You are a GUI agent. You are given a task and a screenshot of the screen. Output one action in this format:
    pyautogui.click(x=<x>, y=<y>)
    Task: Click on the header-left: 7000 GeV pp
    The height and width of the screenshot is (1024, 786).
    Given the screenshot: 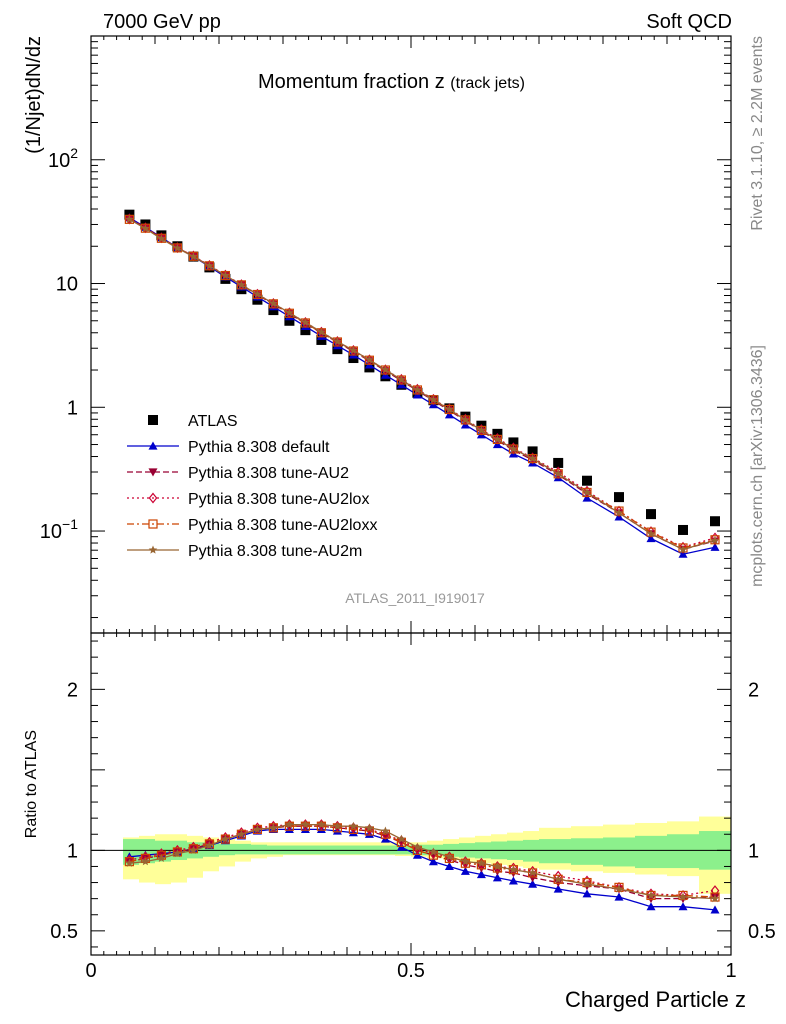 What is the action you would take?
    pyautogui.click(x=162, y=22)
    